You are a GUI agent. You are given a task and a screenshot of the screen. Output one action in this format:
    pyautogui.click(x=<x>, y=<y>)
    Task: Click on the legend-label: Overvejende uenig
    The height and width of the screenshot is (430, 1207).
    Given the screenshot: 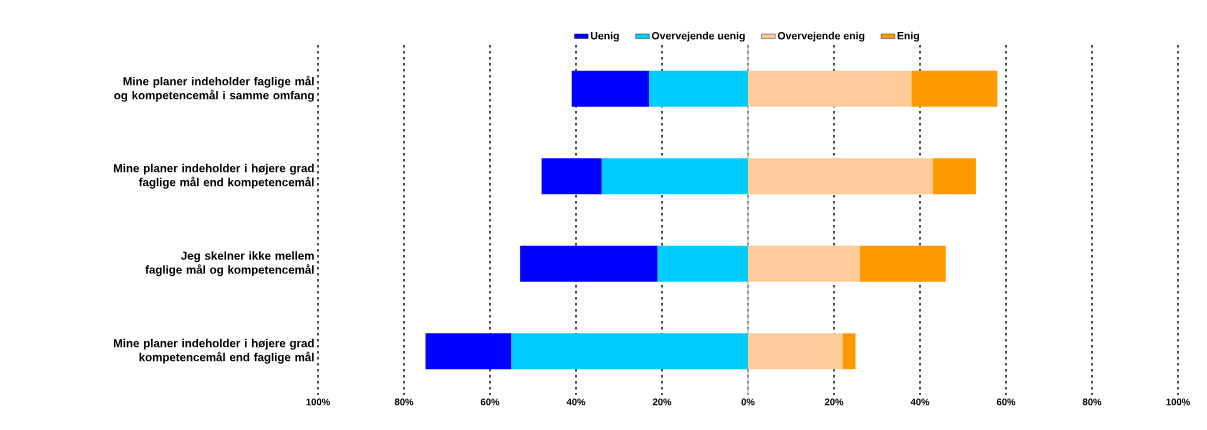 What is the action you would take?
    pyautogui.click(x=698, y=36)
    